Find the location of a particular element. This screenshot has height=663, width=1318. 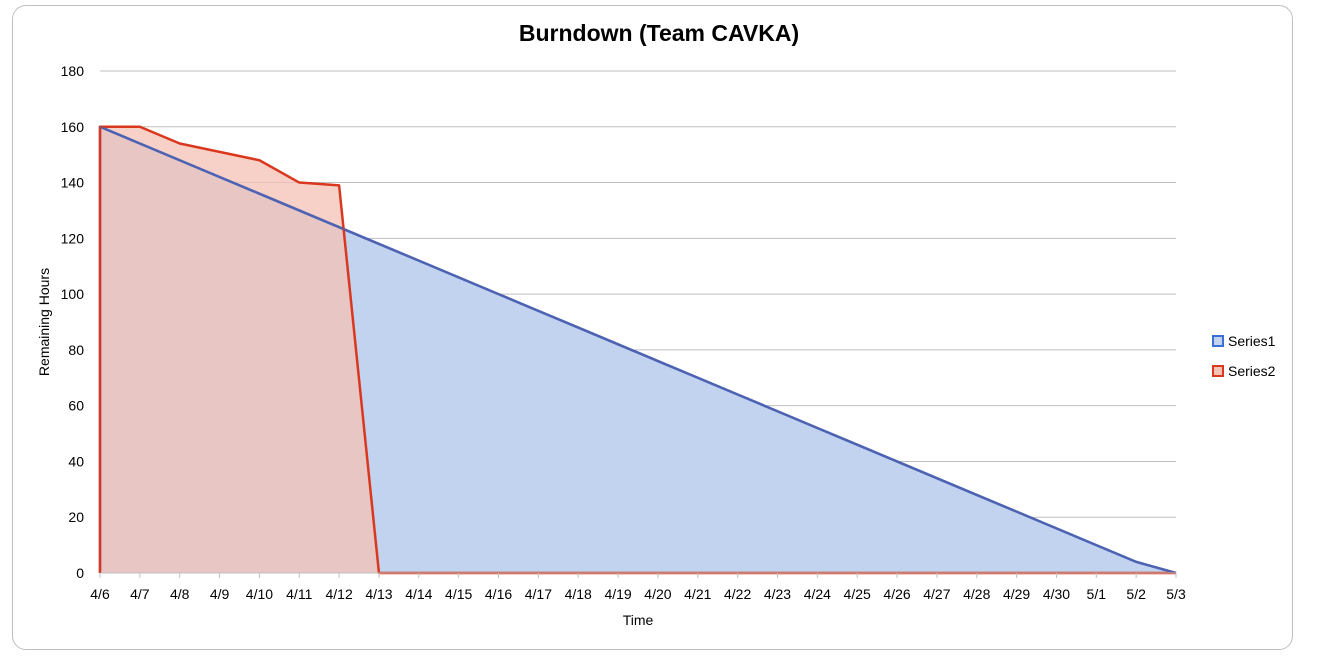

x-tick-label-22: 4/28 is located at coordinates (976, 594).